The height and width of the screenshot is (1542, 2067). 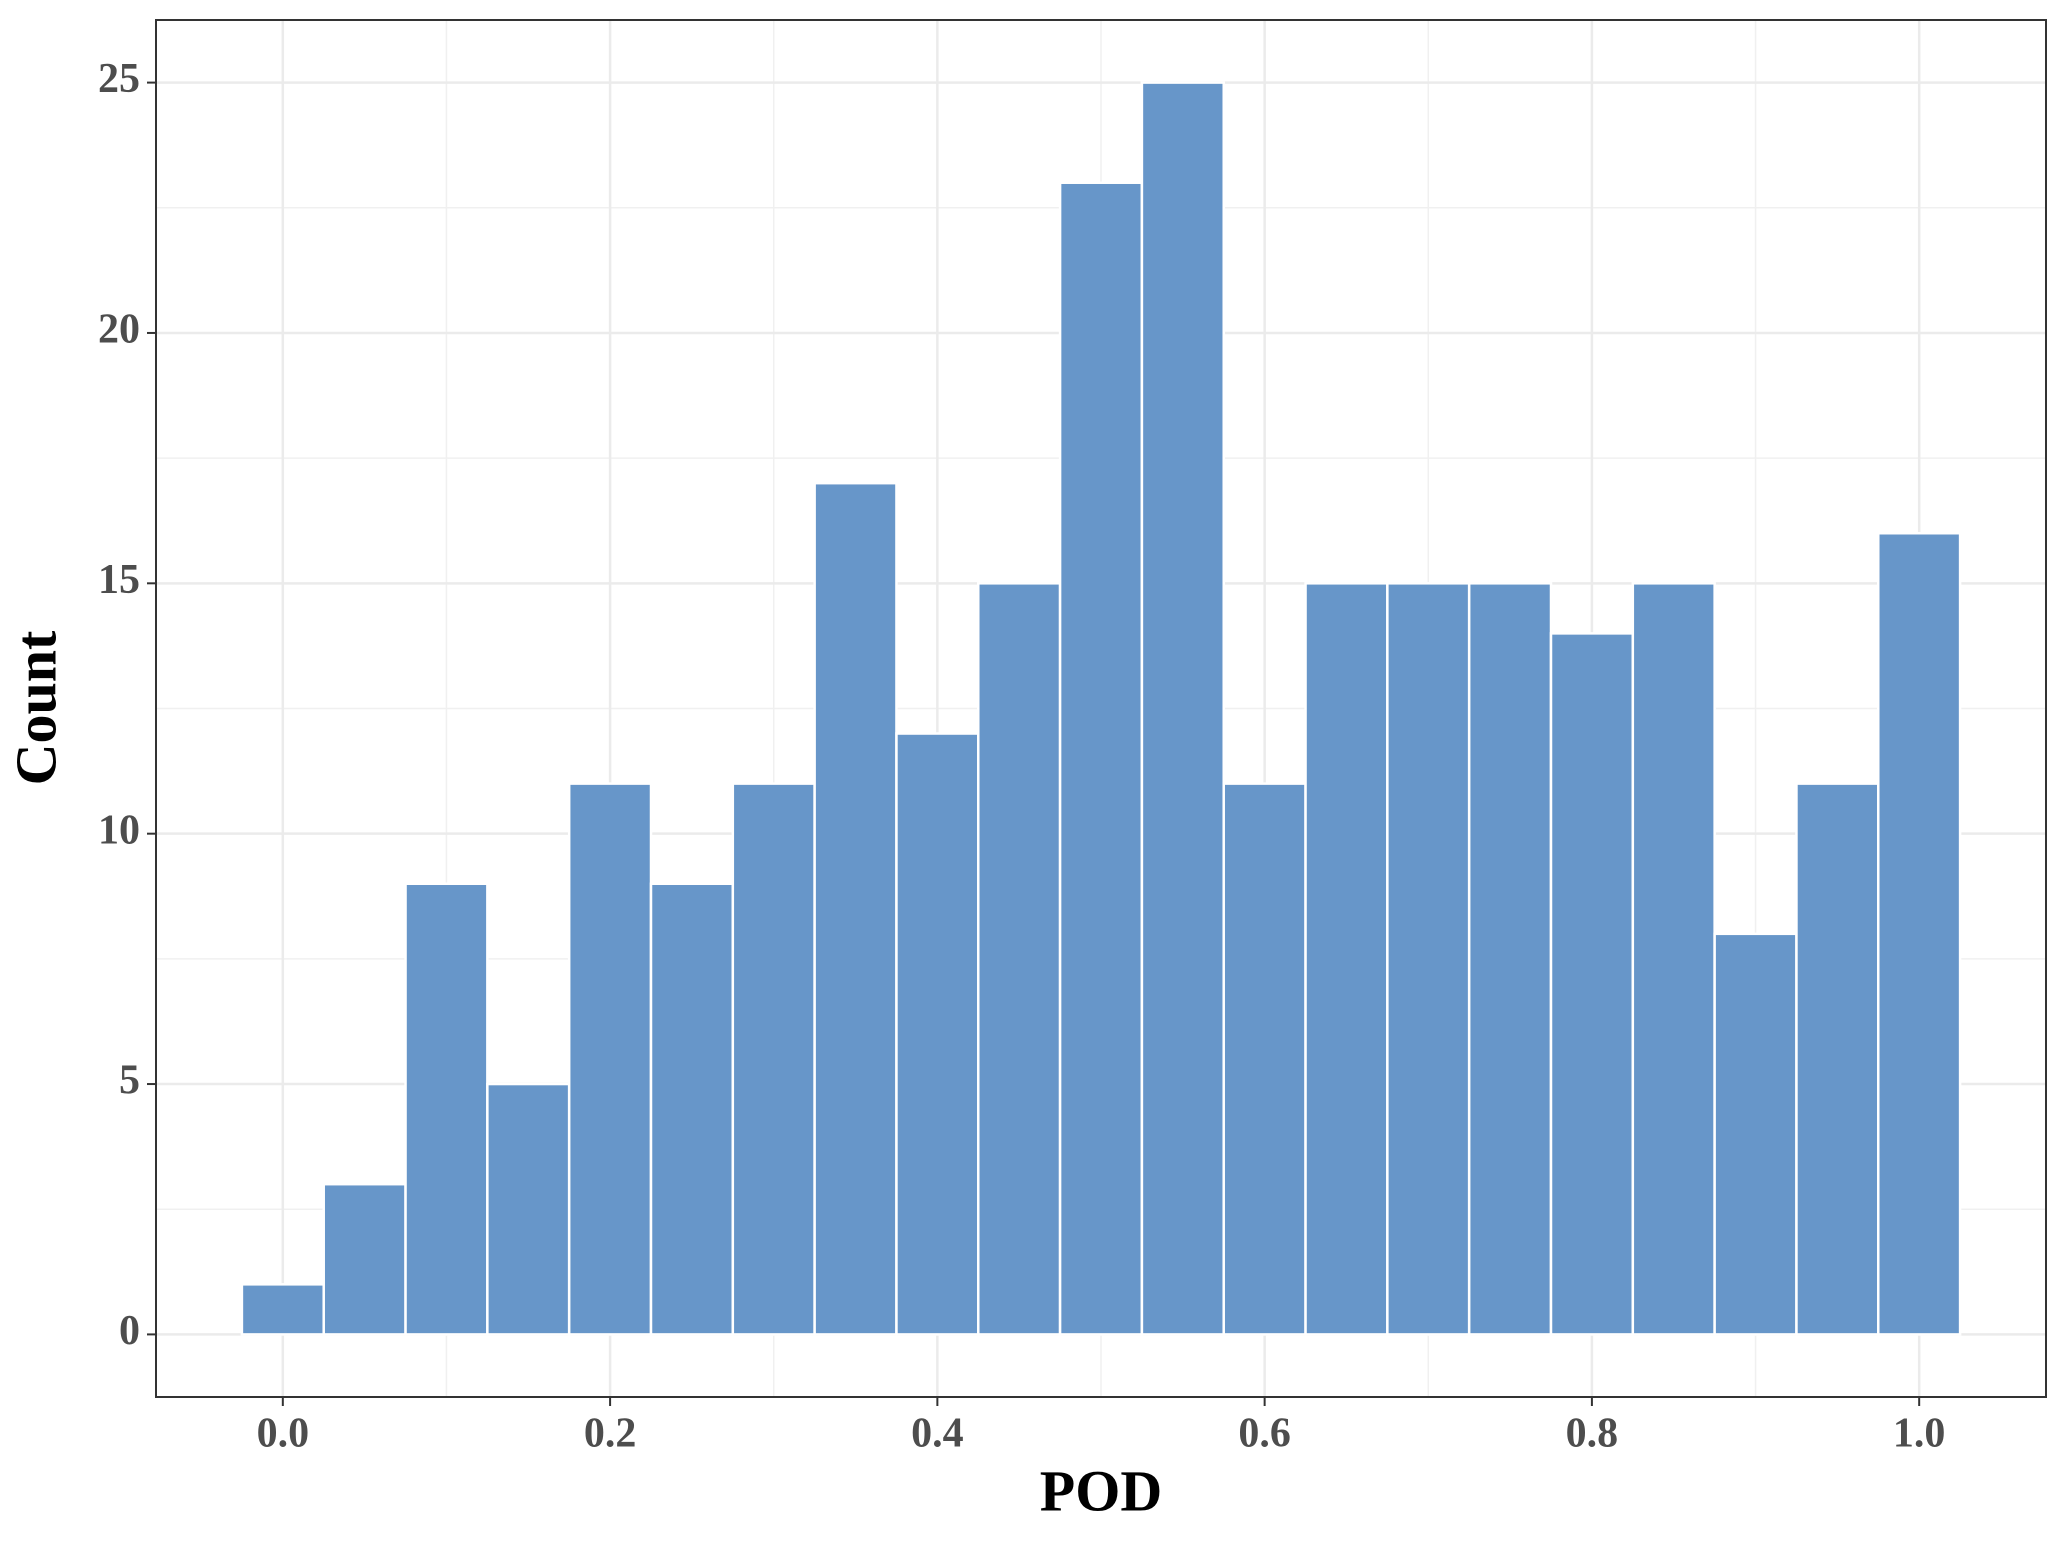 I want to click on y-tick-label: 0, so click(x=129, y=1331).